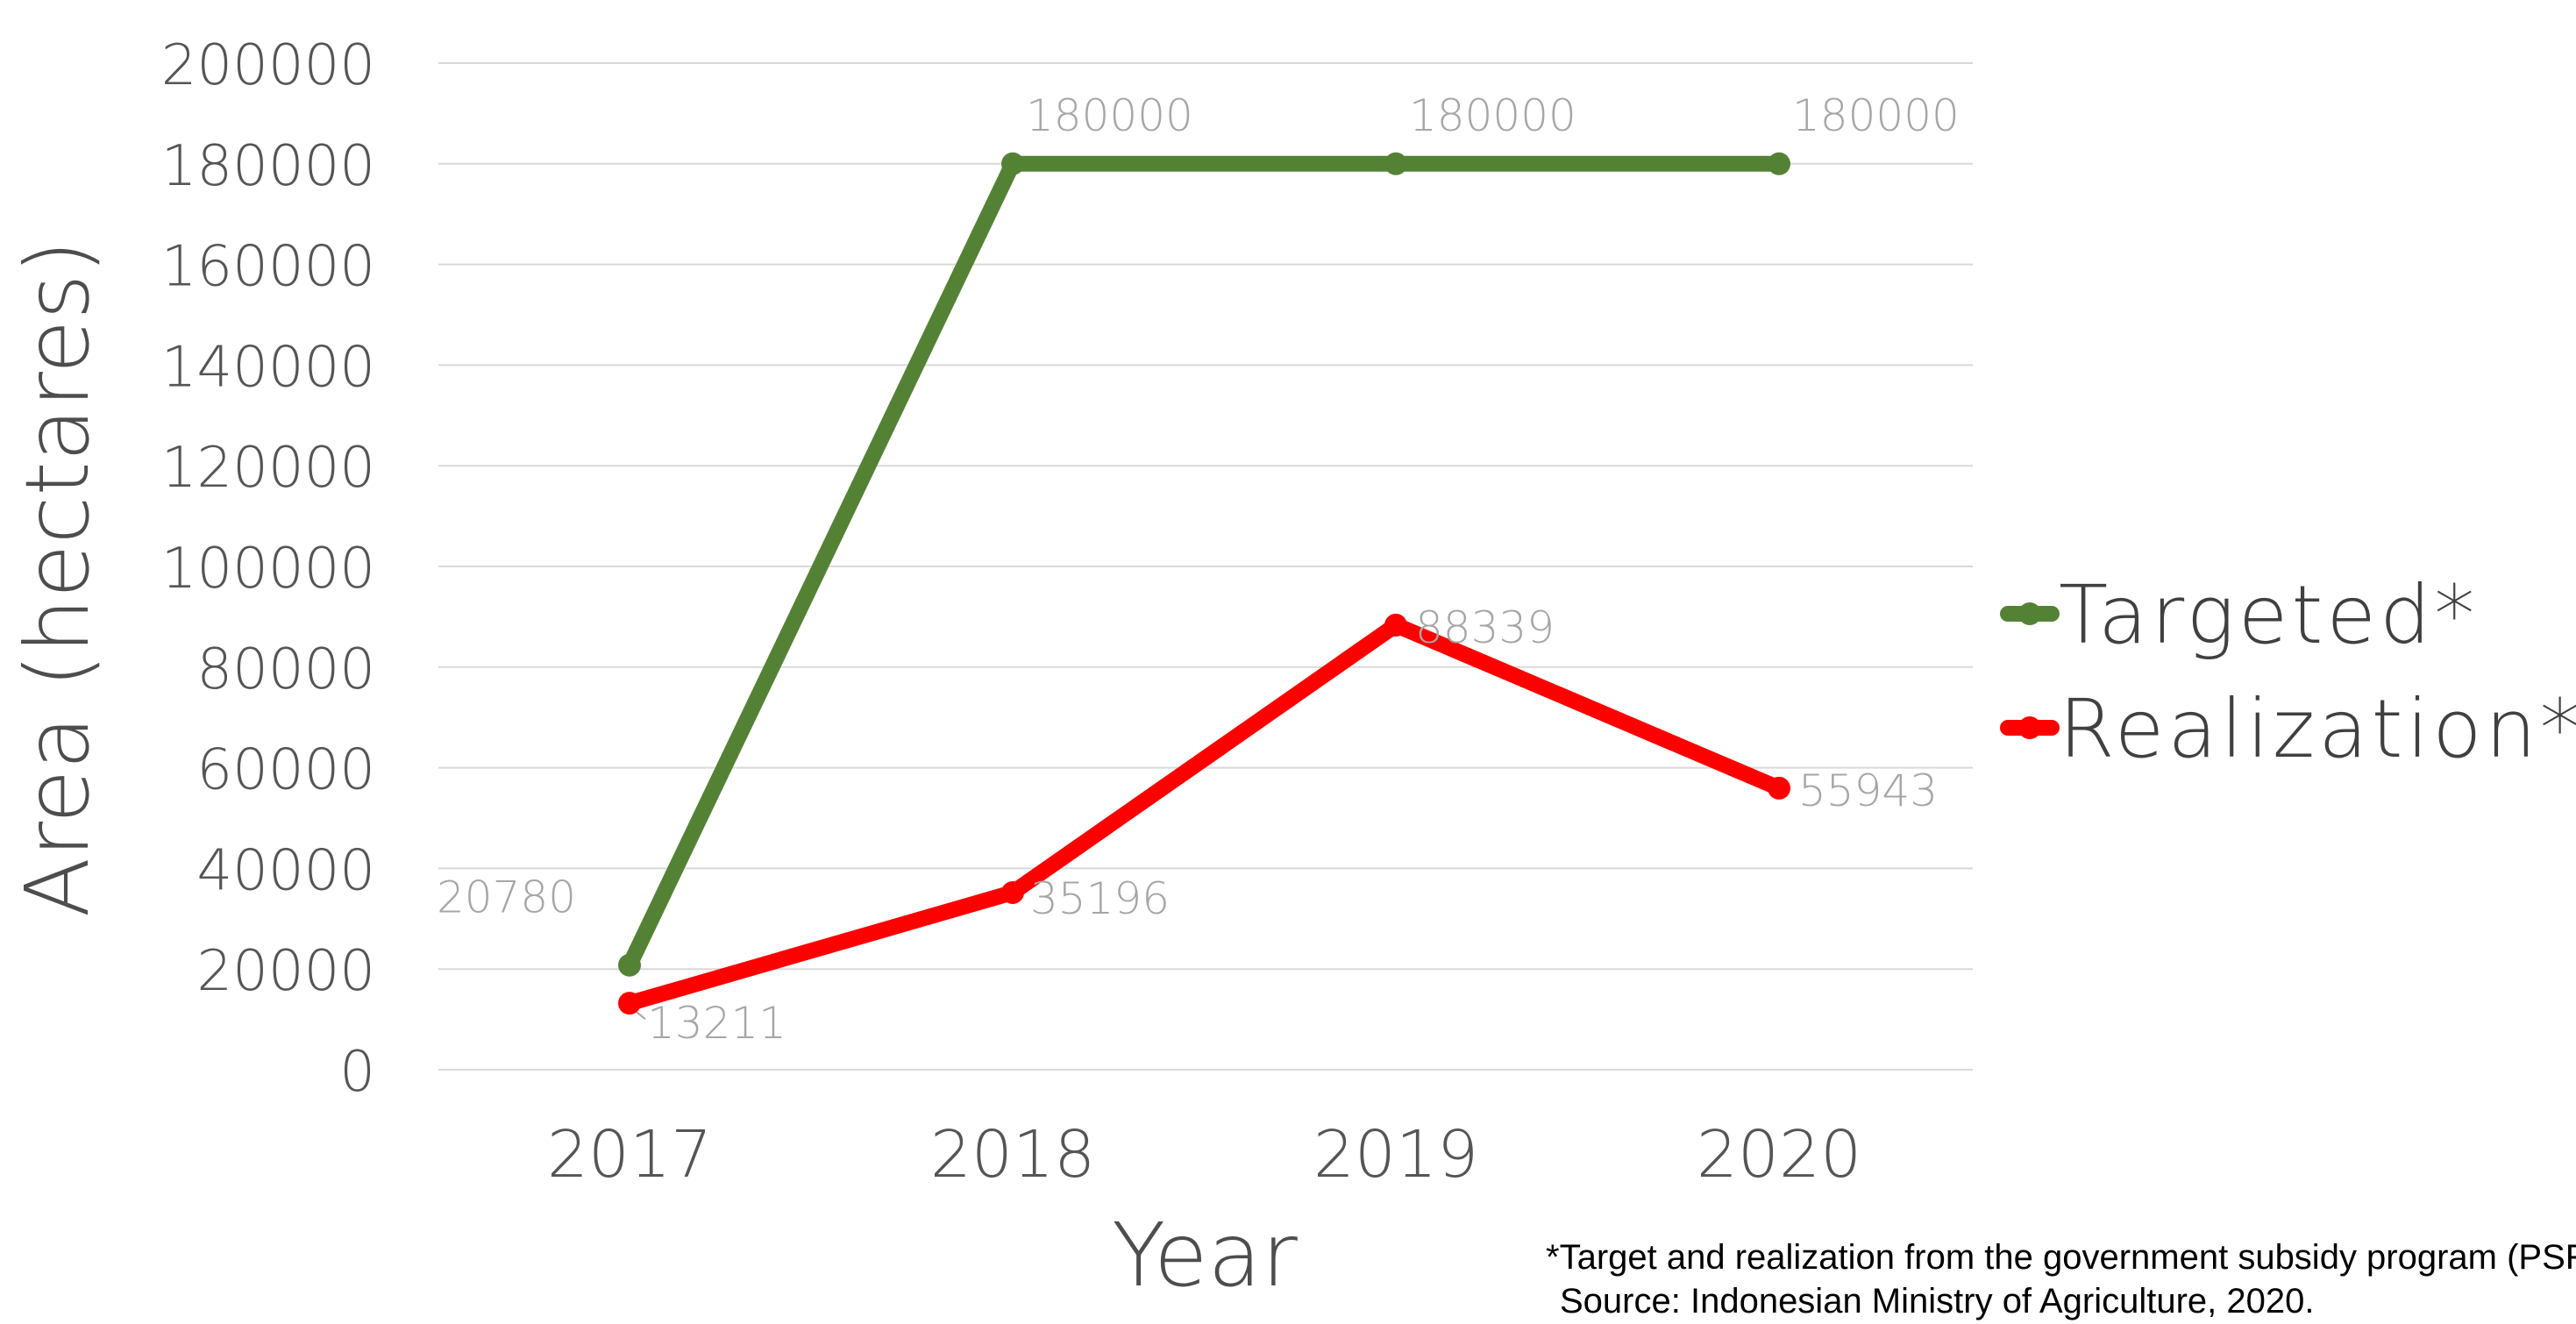  Describe the element at coordinates (1205, 1255) in the screenshot. I see `x-axis-title: Year` at that location.